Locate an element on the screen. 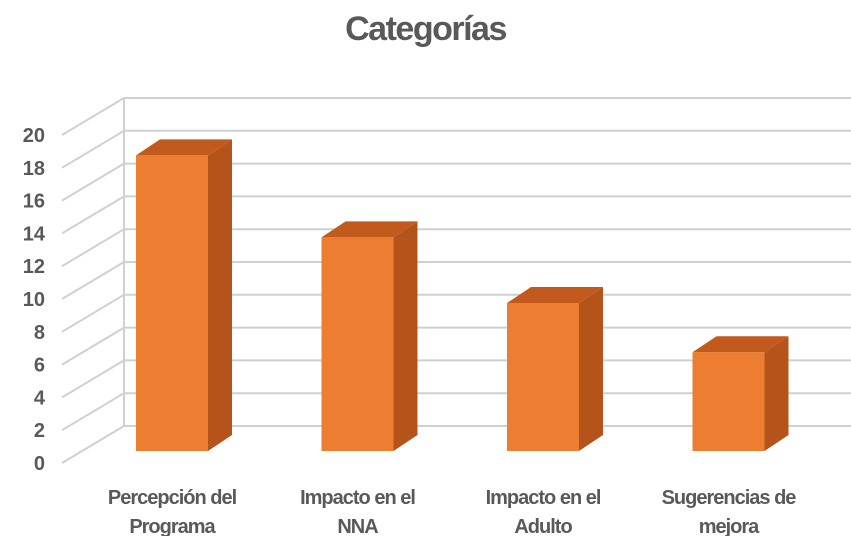 This screenshot has height=536, width=851. y-tick-label: 8 is located at coordinates (39, 333).